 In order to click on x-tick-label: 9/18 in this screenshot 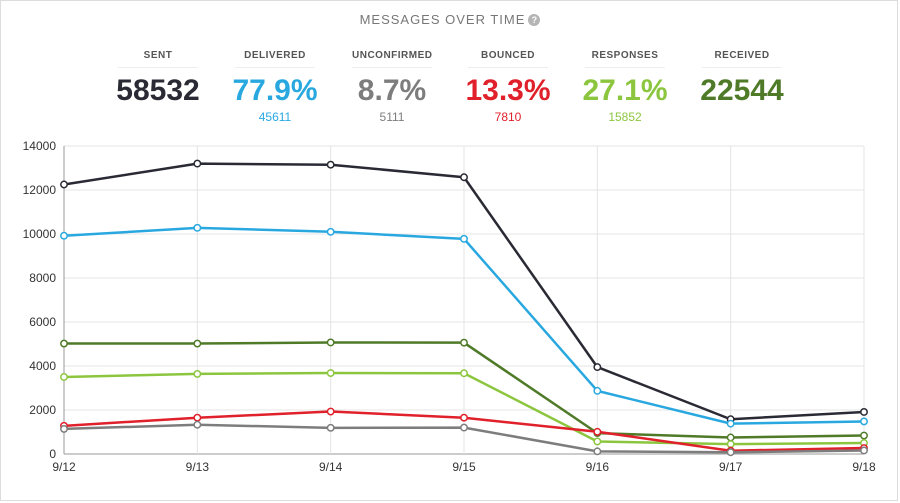, I will do `click(864, 467)`.